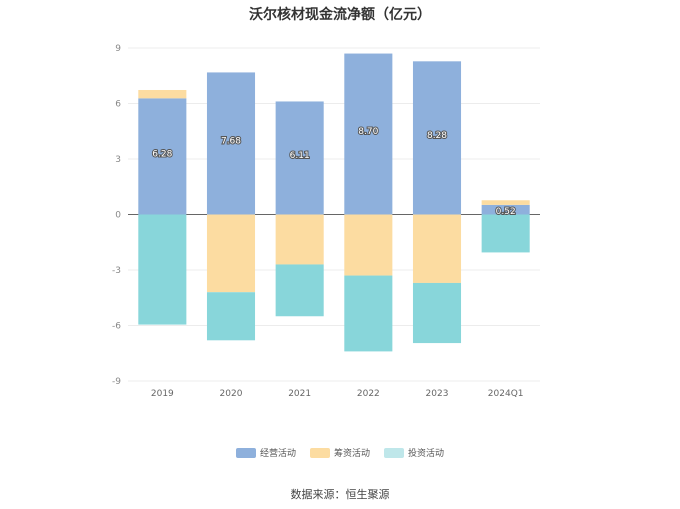 The height and width of the screenshot is (509, 680). I want to click on bar-financing-2020, so click(231, 253).